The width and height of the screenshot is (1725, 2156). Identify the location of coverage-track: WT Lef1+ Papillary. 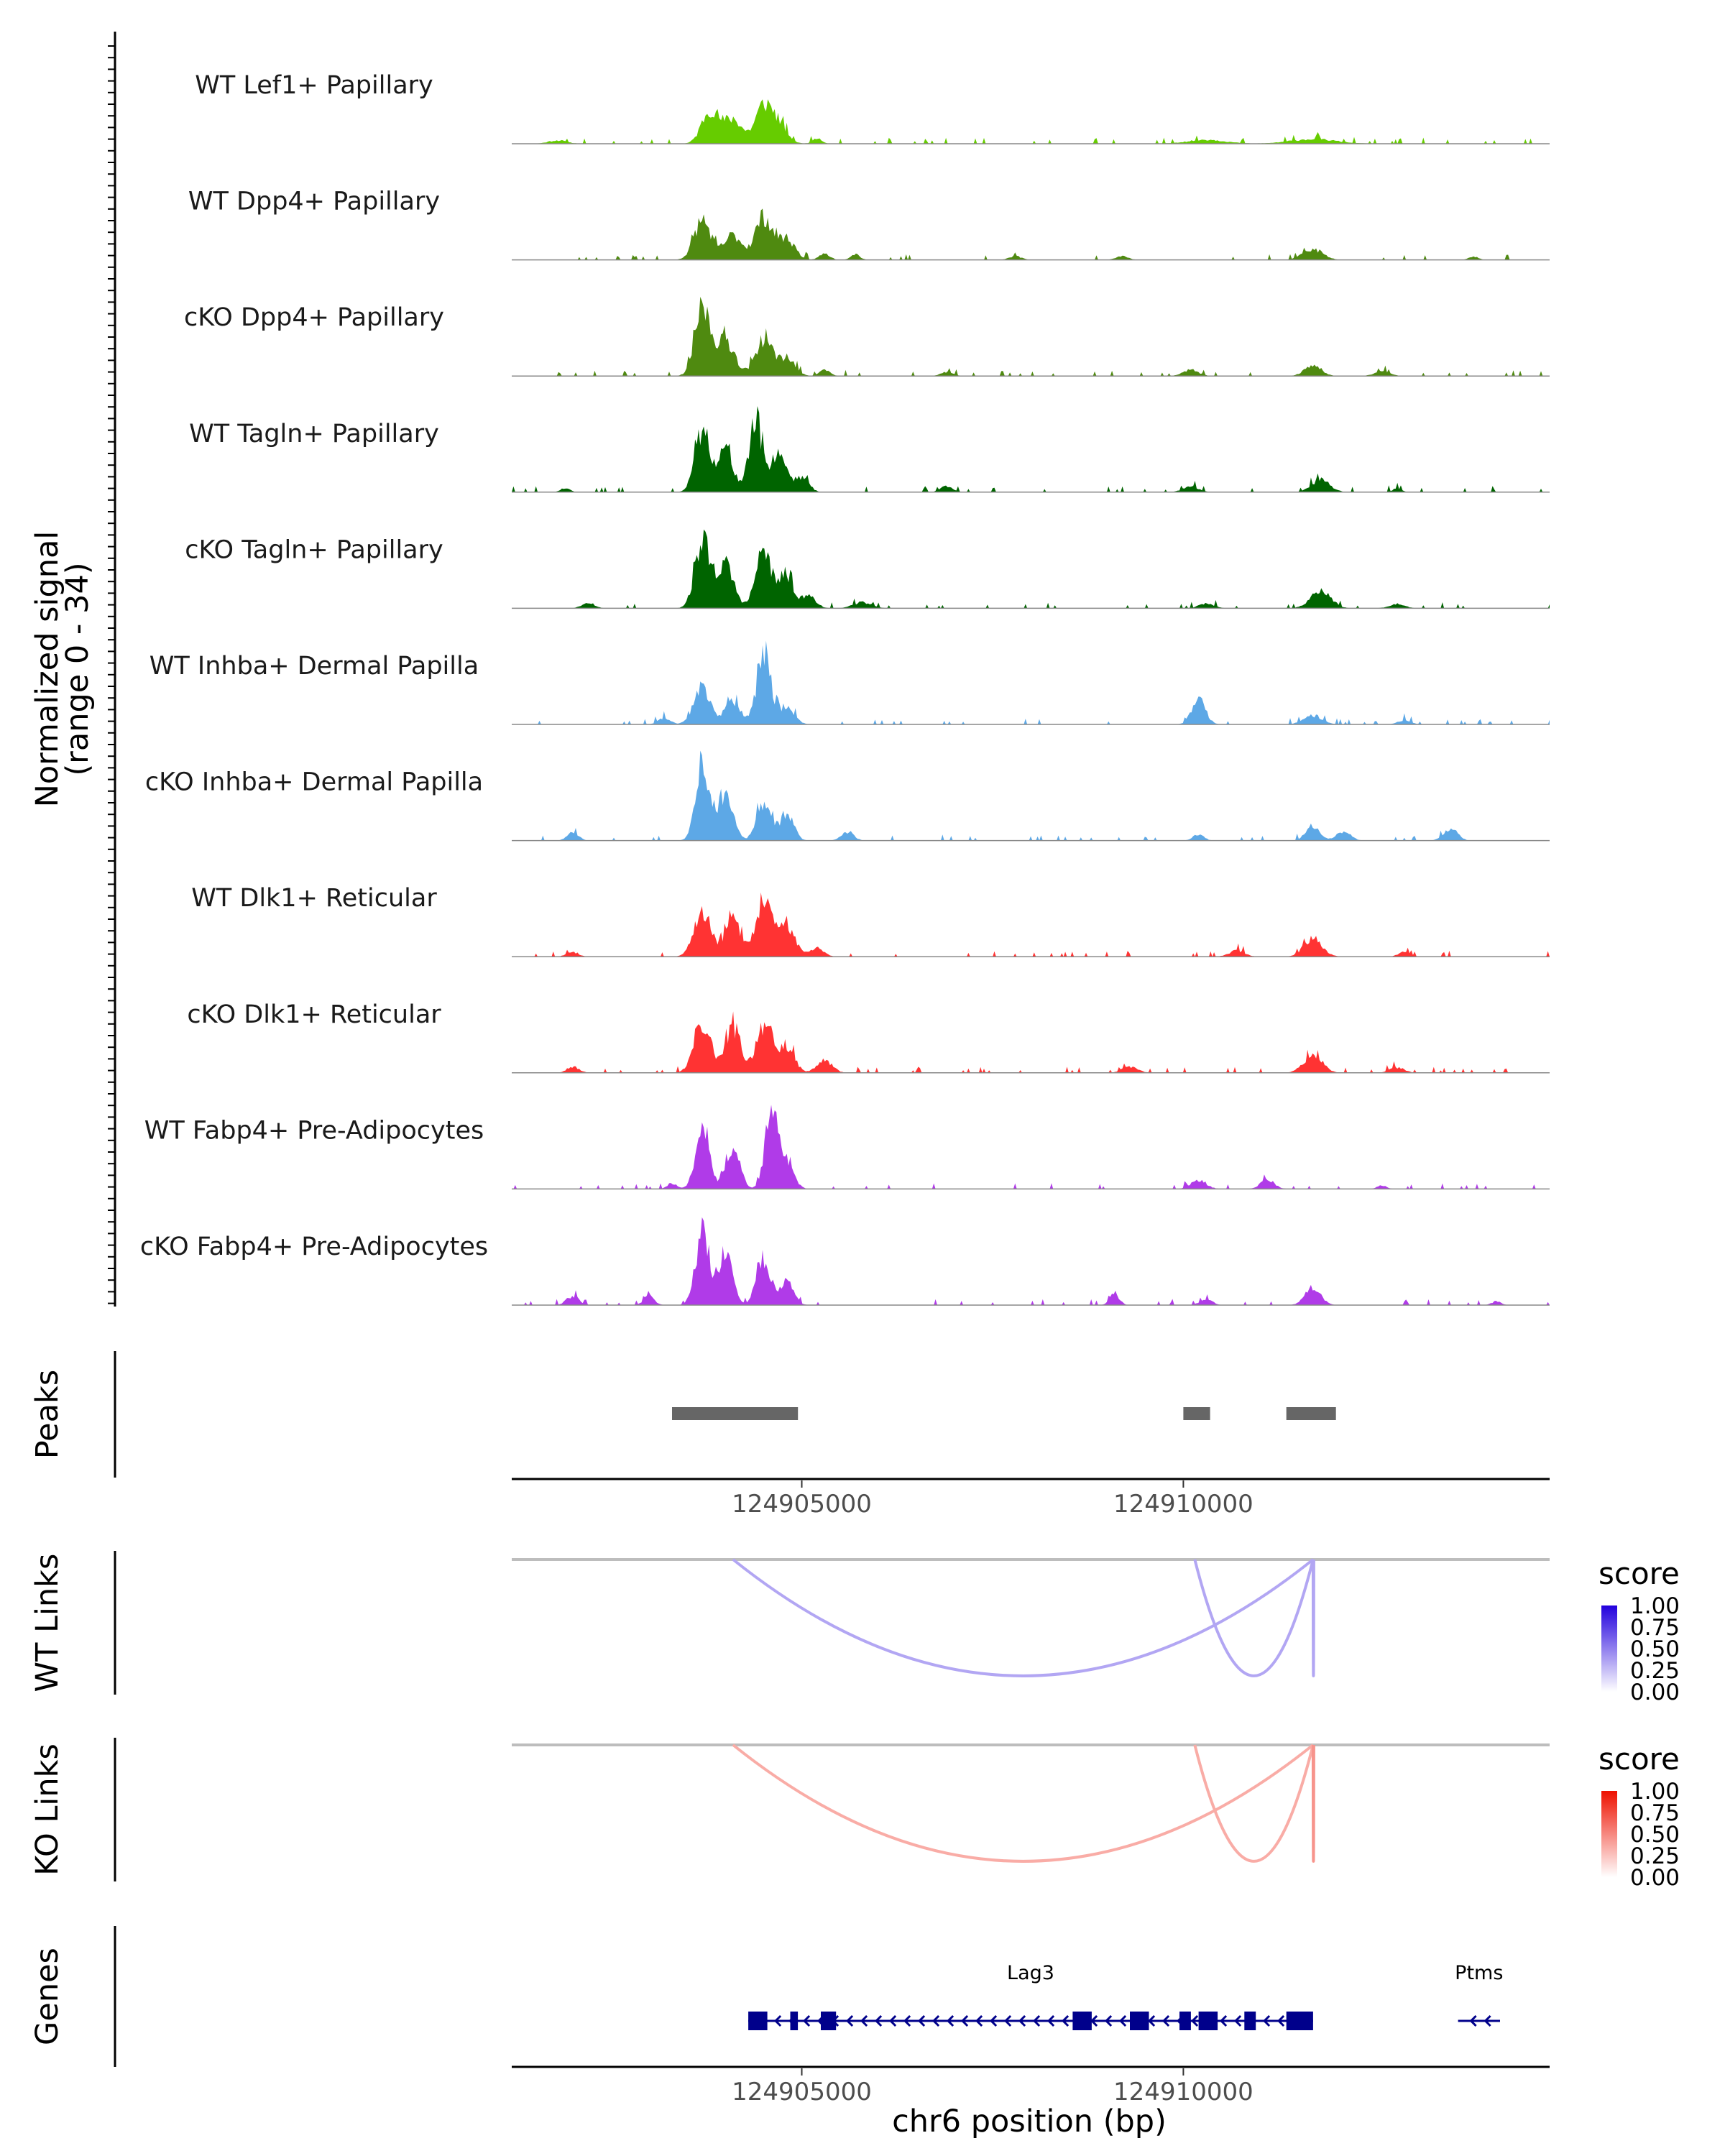
(872, 108).